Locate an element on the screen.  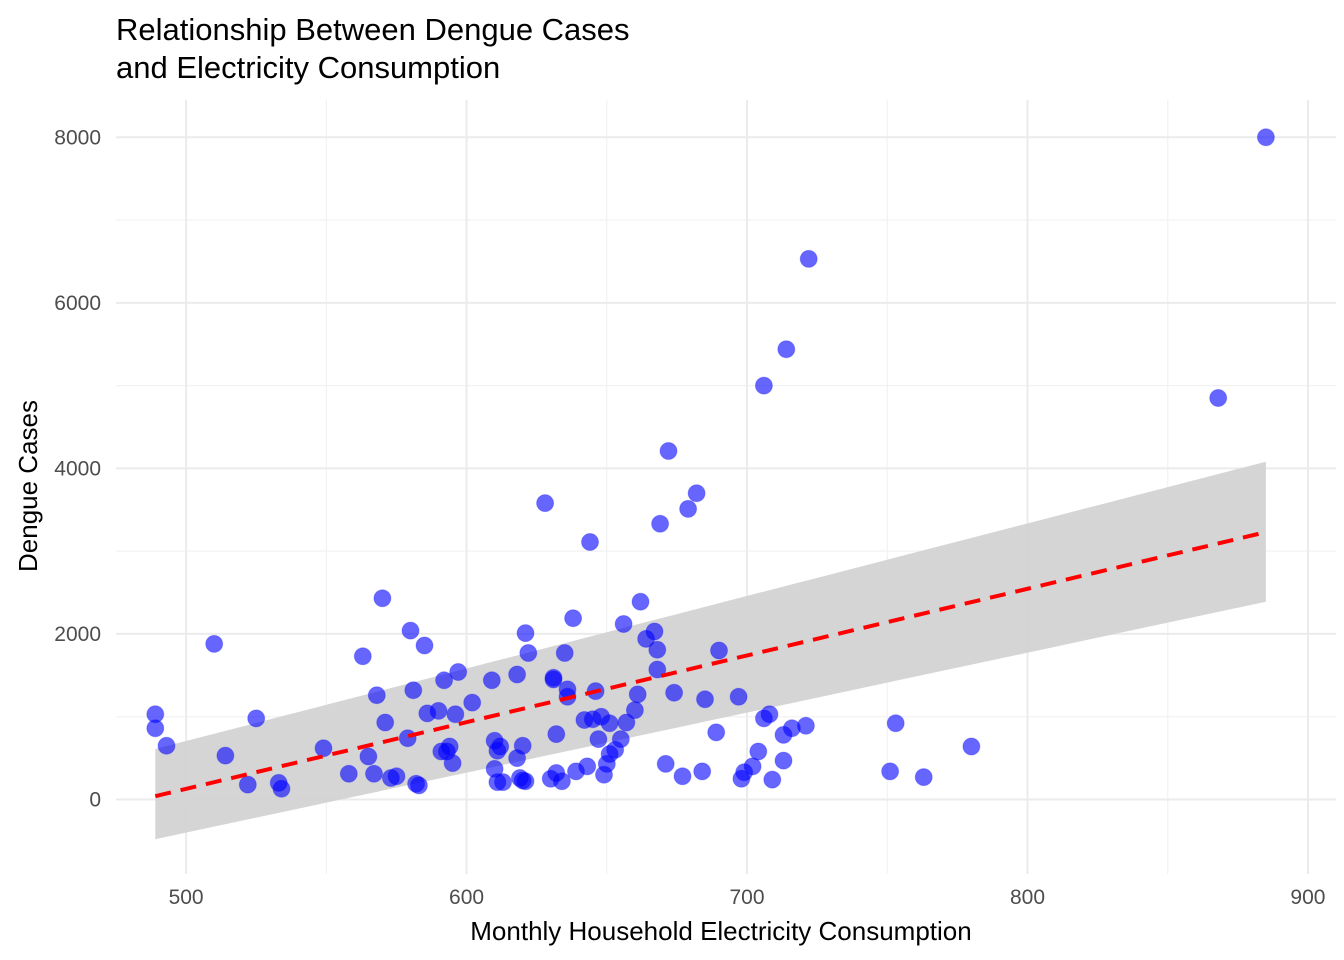
x-tick-label: 500 is located at coordinates (186, 897).